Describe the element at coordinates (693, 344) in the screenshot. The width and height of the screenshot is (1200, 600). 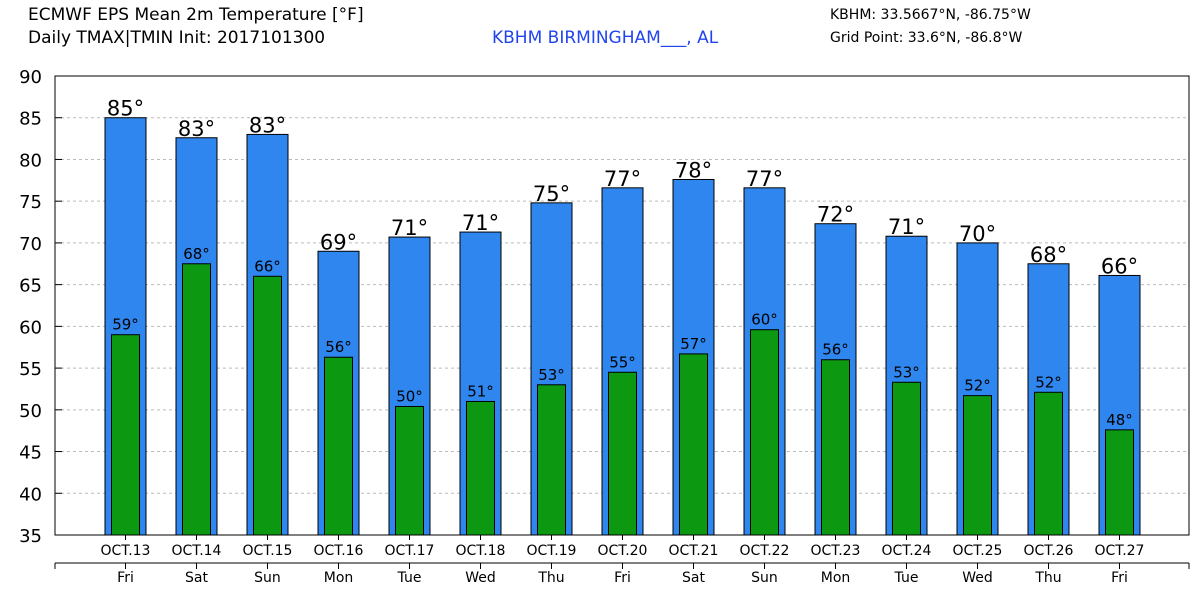
I see `tmin-value-label: 57°` at that location.